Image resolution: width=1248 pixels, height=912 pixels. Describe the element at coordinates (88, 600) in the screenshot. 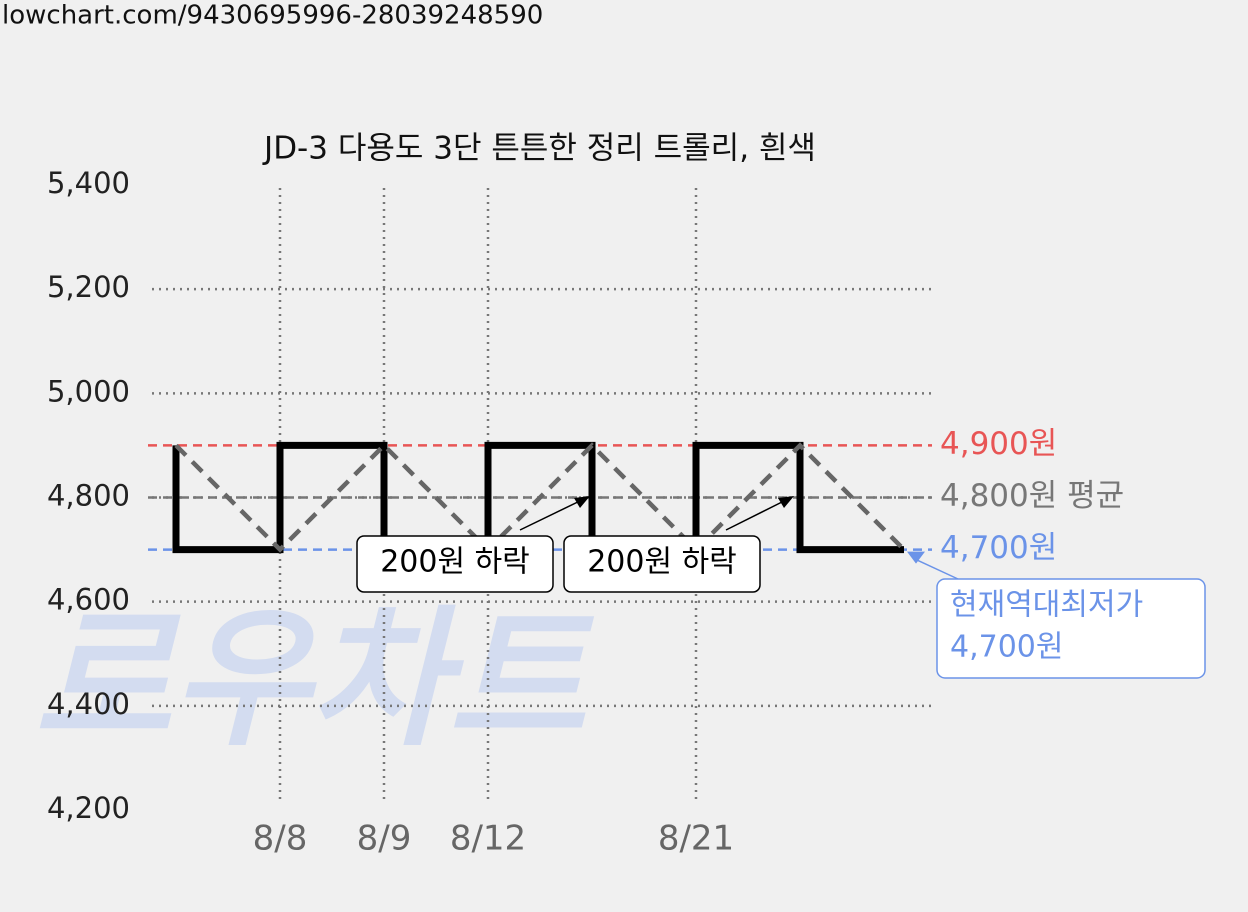

I see `y-tick-label: 4,600` at that location.